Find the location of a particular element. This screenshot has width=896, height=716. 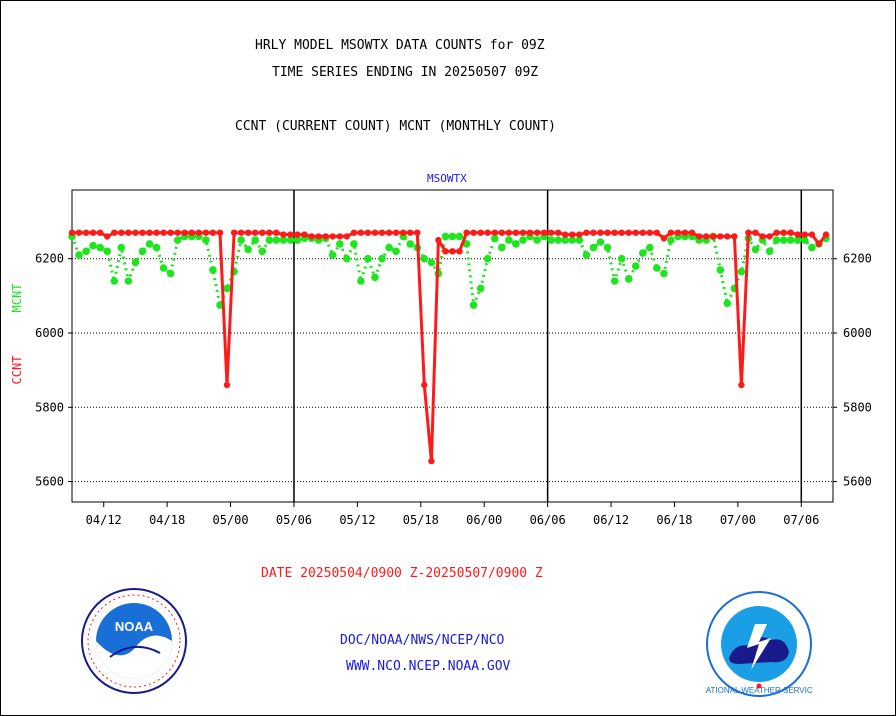

y-tick-label-left-5600: 5600 is located at coordinates (49, 482).